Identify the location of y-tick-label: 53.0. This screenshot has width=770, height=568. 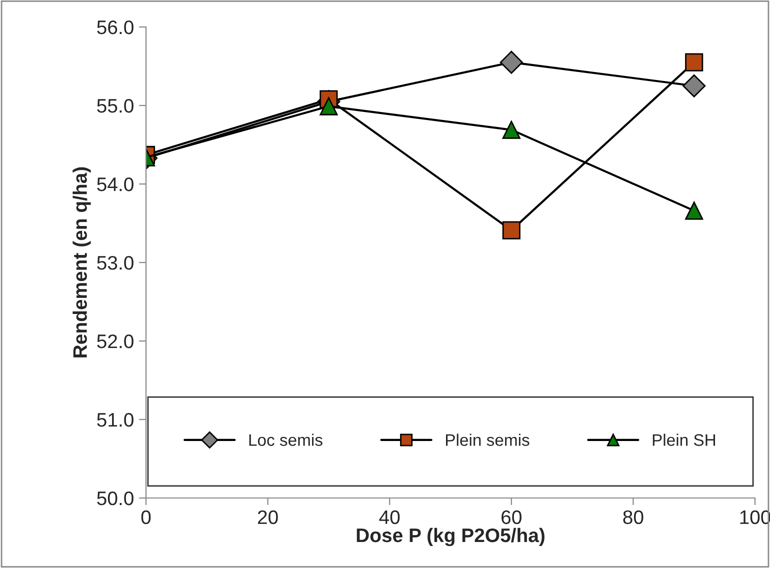
(115, 263).